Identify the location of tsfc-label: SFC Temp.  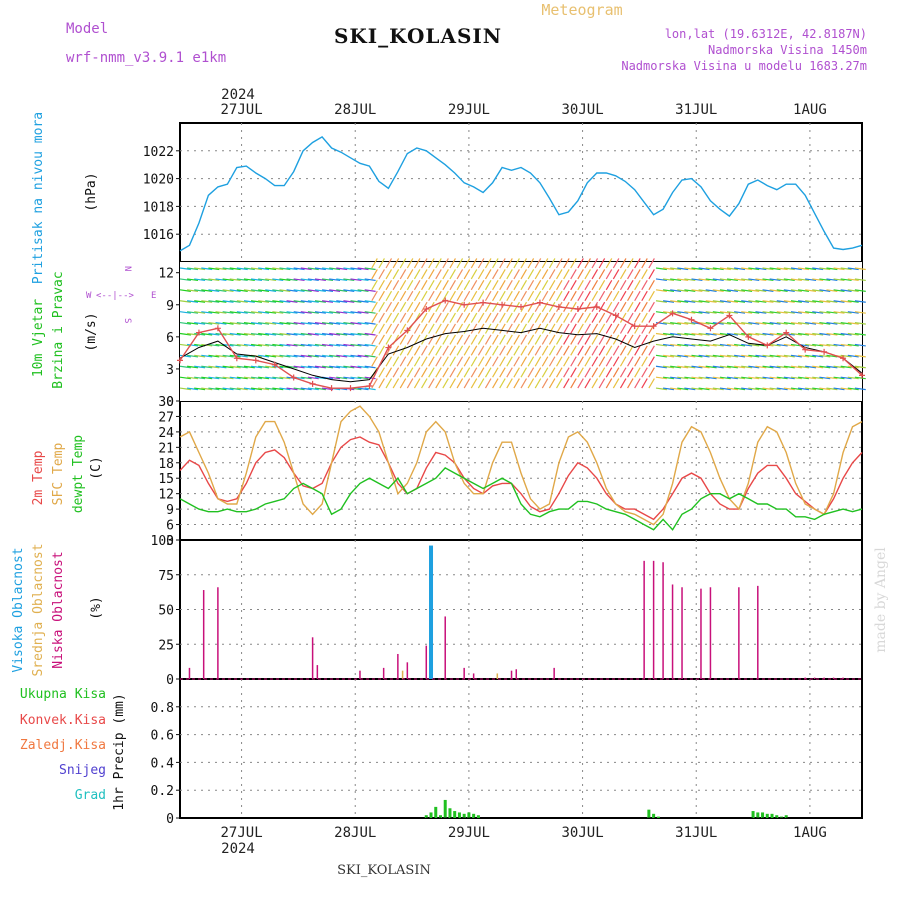
(58, 474).